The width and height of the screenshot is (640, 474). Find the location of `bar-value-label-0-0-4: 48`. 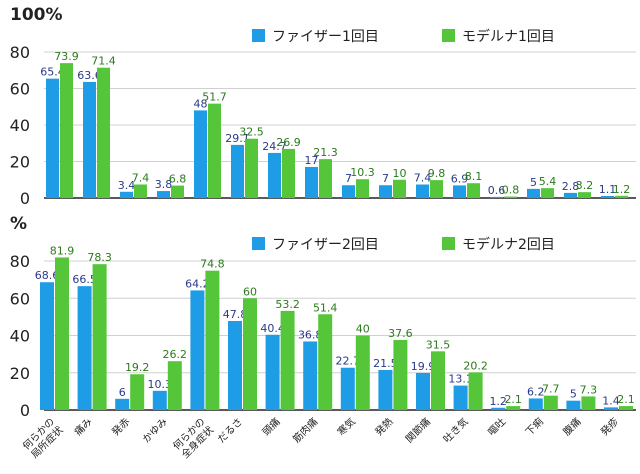

bar-value-label-0-0-4: 48 is located at coordinates (201, 103).